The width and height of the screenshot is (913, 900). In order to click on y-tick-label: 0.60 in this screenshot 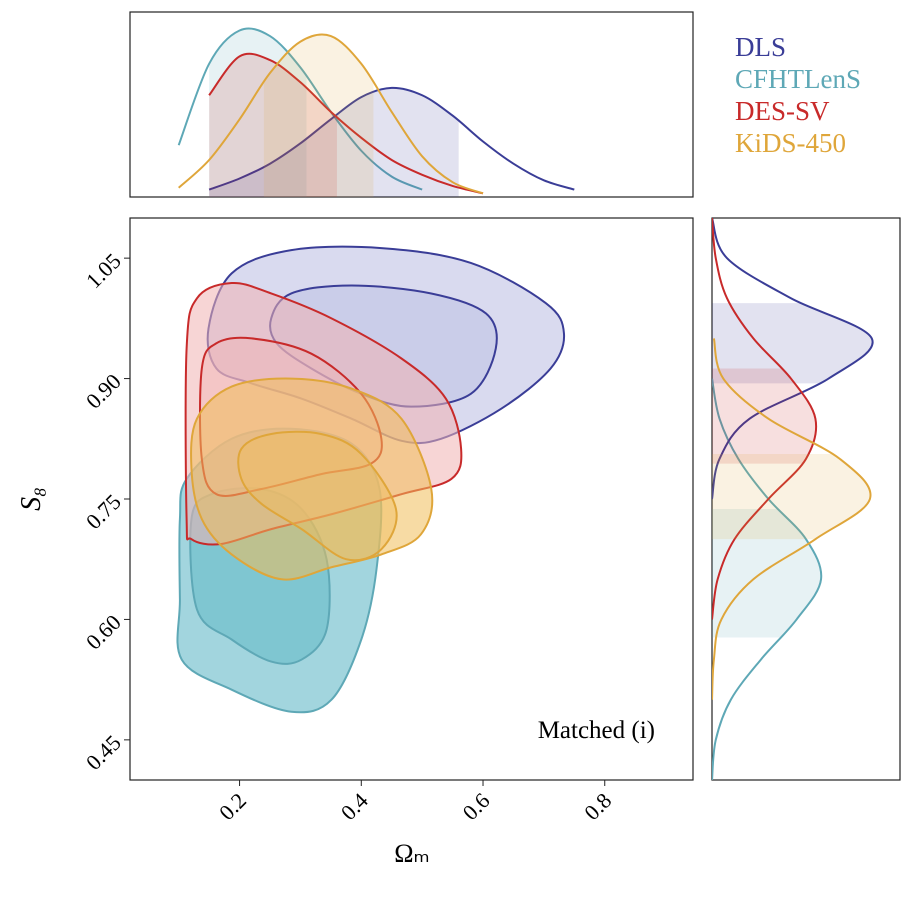, I will do `click(103, 632)`.